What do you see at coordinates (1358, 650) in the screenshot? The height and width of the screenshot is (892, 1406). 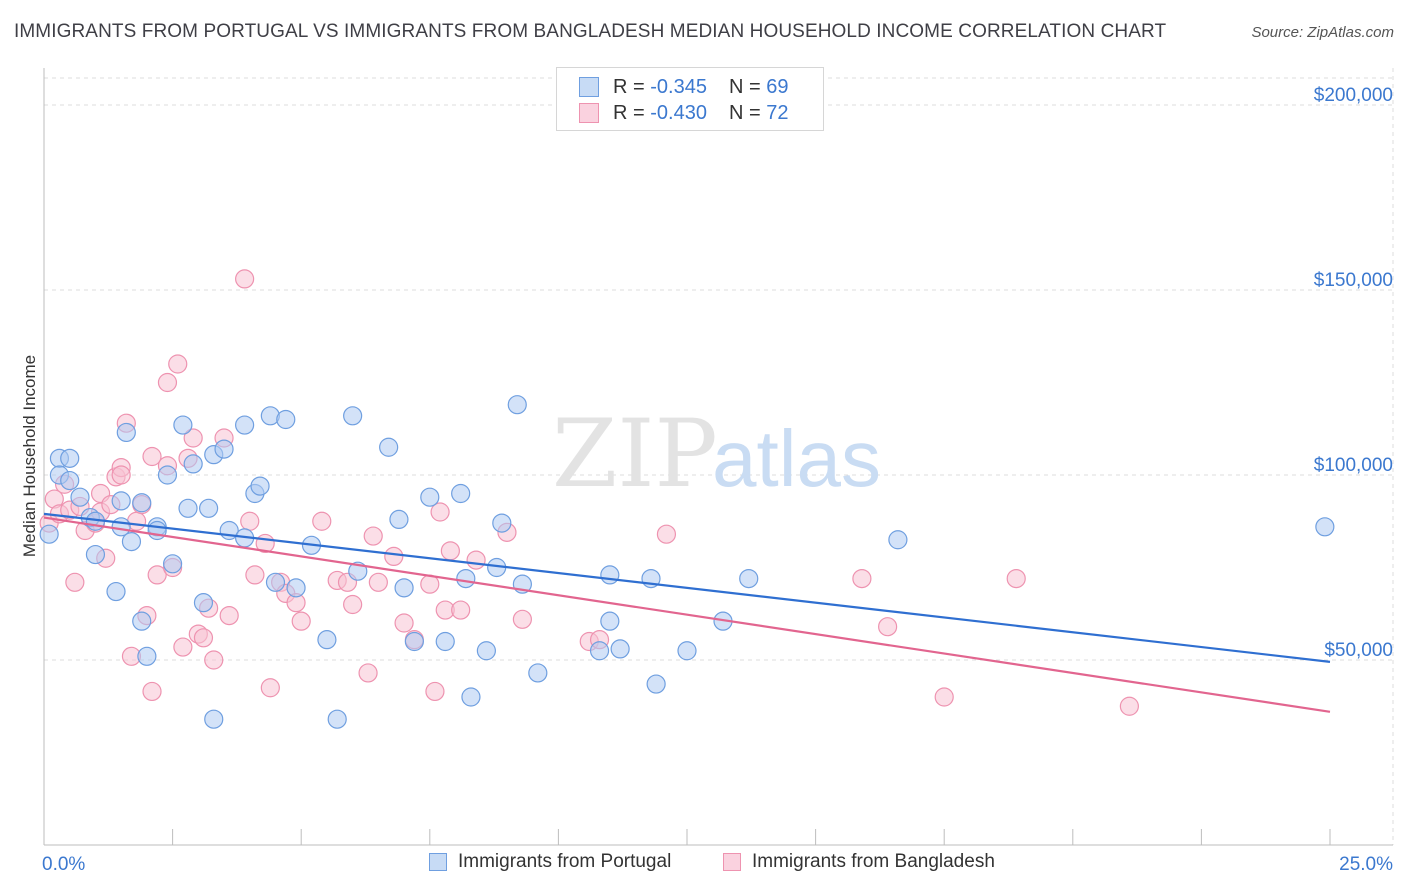 I see `y-tick-label-0: $50,000` at bounding box center [1358, 650].